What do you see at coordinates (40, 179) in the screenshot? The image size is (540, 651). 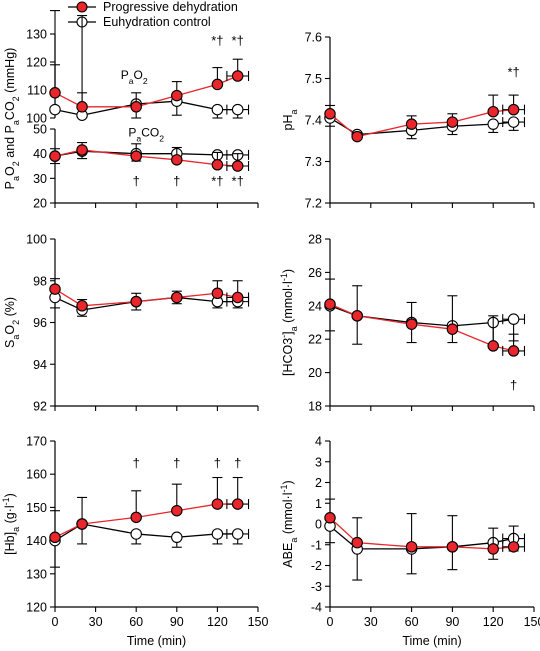 I see `y-tick-label: 30` at bounding box center [40, 179].